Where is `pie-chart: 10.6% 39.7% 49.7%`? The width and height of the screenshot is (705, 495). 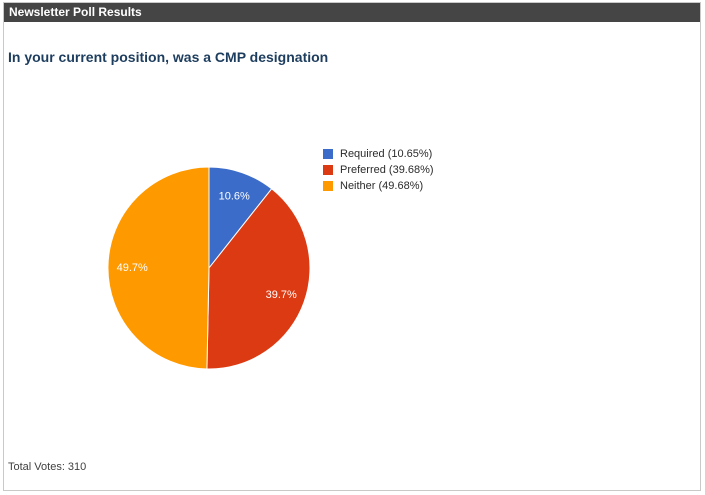 pie-chart: 10.6% 39.7% 49.7% is located at coordinates (209, 268).